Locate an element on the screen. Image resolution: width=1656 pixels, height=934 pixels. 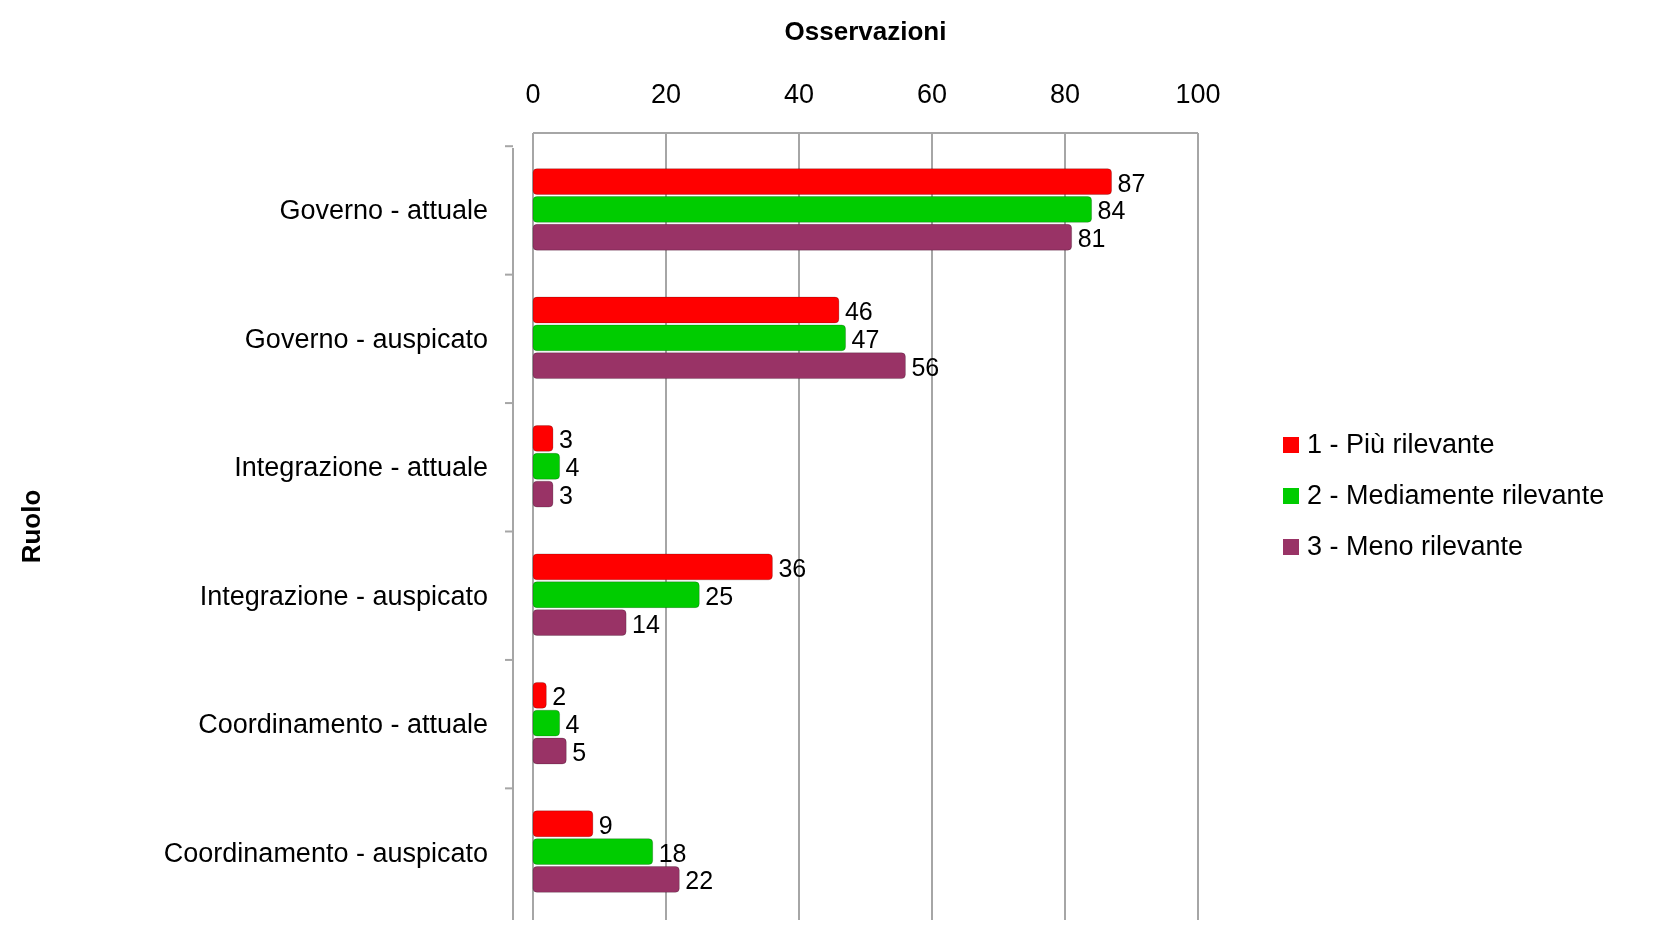
y-tick-label: Governo - auspicato is located at coordinates (366, 338).